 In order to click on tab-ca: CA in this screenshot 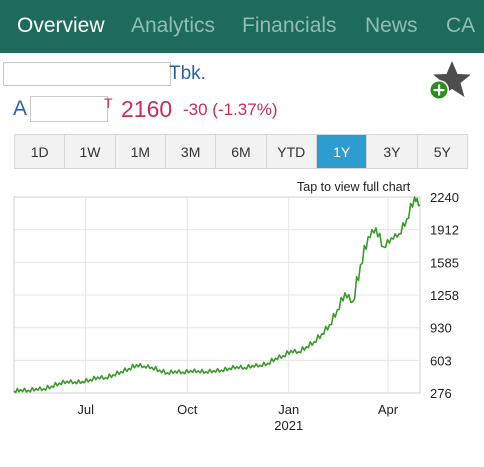, I will do `click(461, 25)`.